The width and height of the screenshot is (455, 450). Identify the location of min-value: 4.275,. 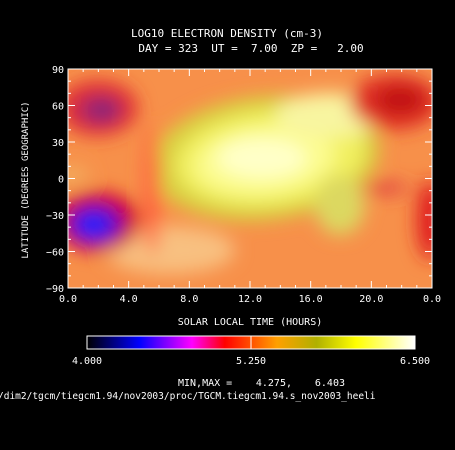
(274, 383).